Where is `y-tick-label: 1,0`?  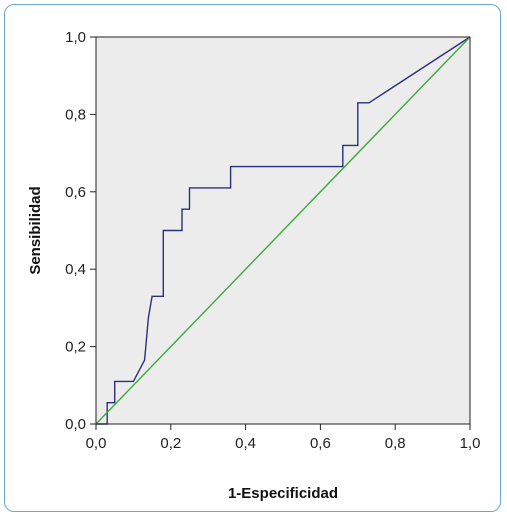 y-tick-label: 1,0 is located at coordinates (75, 37).